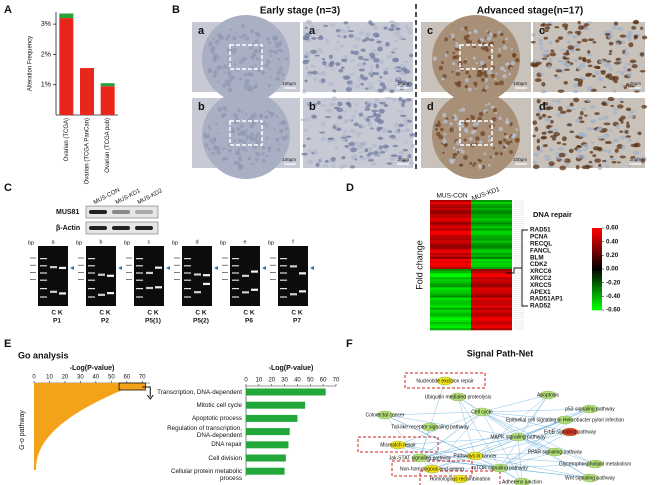  I want to click on colorbar-label: 0.20, so click(612, 255).